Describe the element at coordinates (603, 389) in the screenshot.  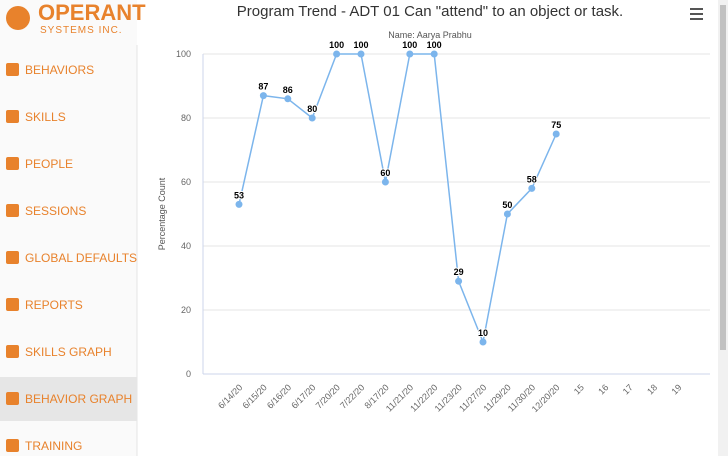
I see `x-tick-label: 16` at that location.